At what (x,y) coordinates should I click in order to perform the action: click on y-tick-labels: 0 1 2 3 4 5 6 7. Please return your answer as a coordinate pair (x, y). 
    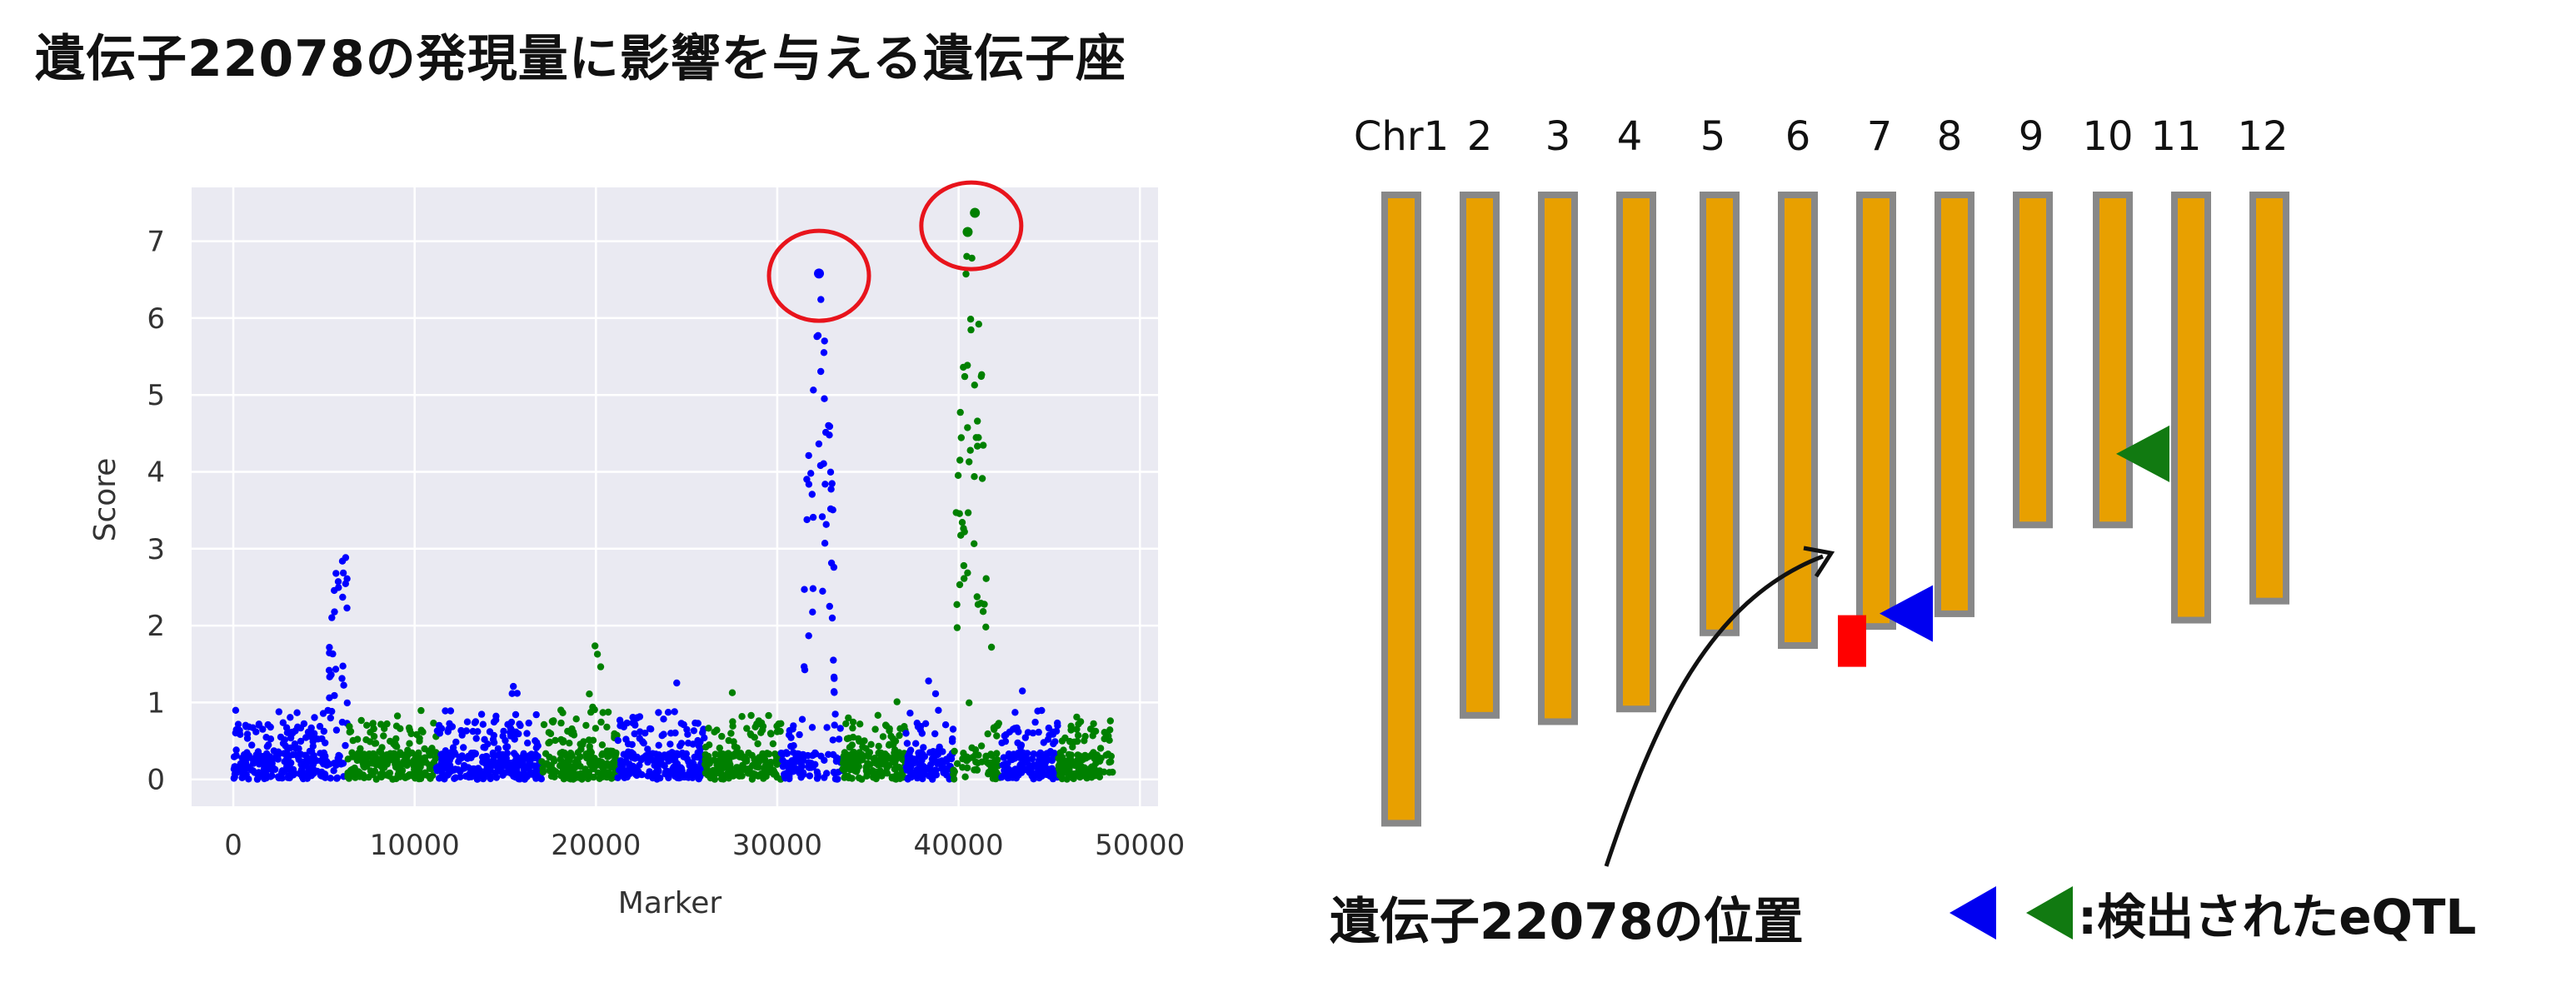
    Looking at the image, I should click on (156, 511).